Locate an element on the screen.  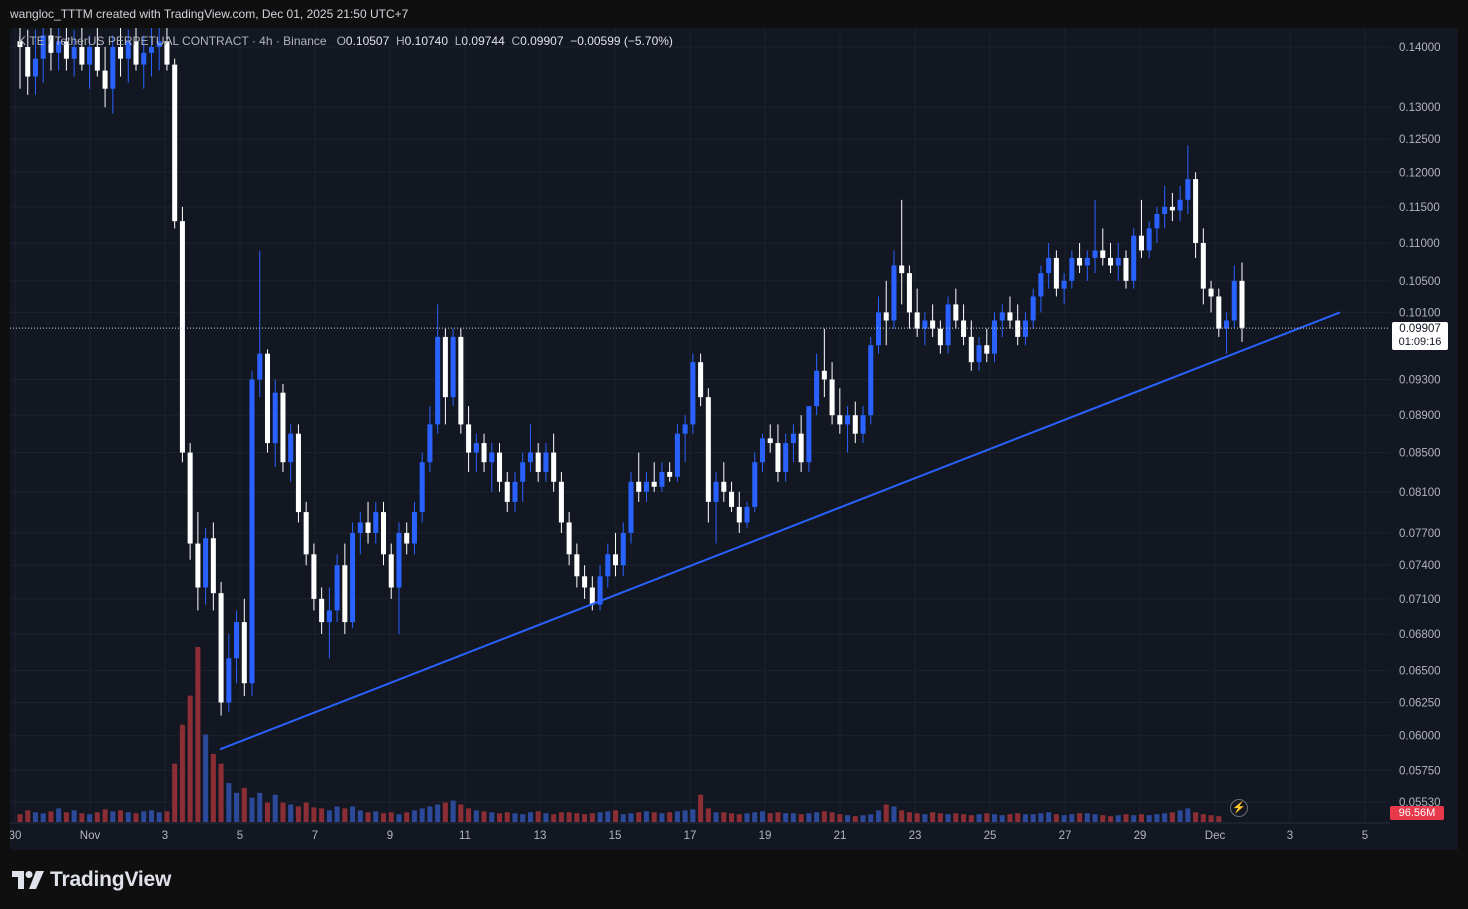
y-tick-label: 0.06500 is located at coordinates (1420, 672).